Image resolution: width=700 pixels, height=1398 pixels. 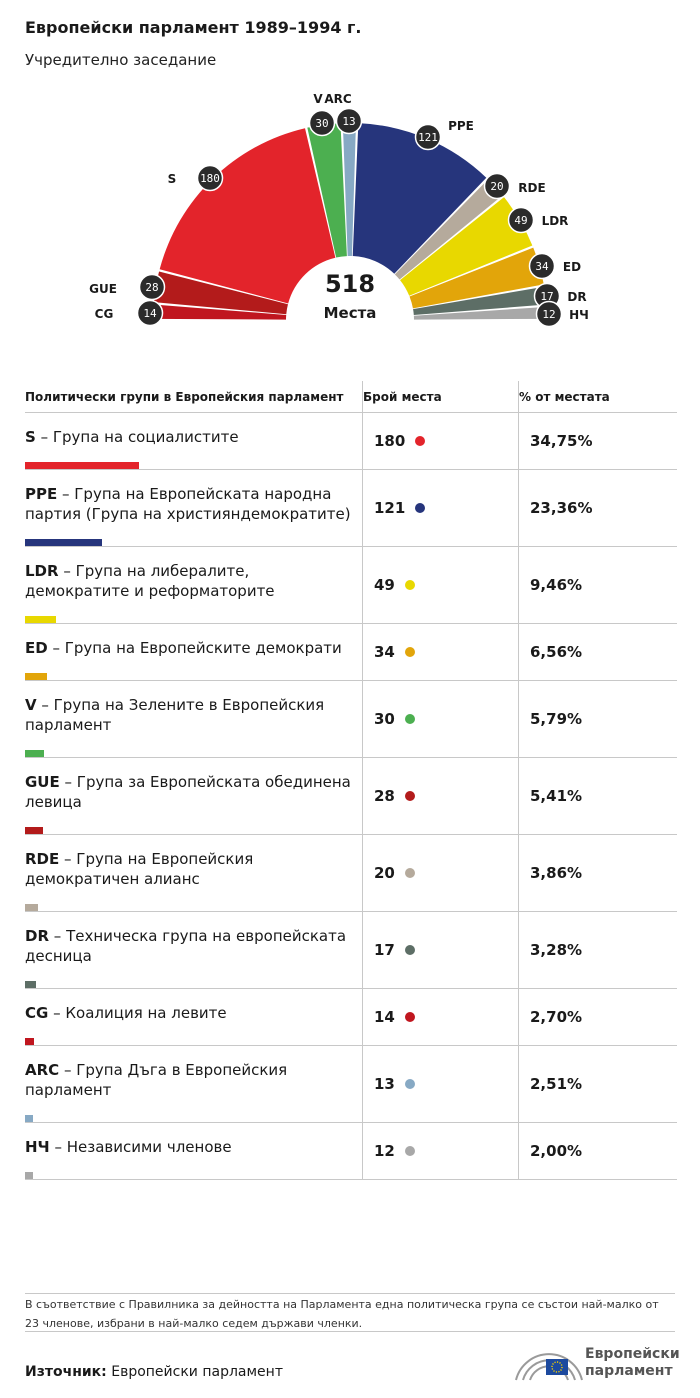 I want to click on seat-badge-RDE, so click(x=497, y=186).